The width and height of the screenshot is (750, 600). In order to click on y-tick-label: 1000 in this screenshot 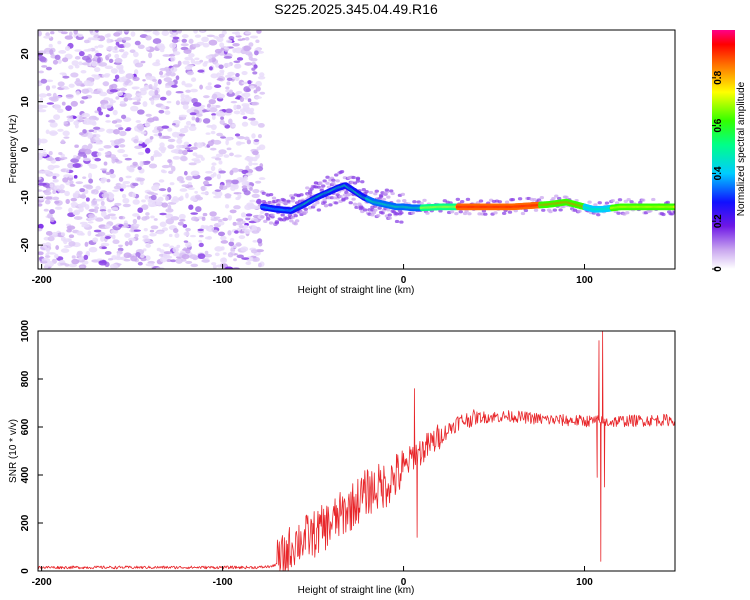, I will do `click(25, 330)`.